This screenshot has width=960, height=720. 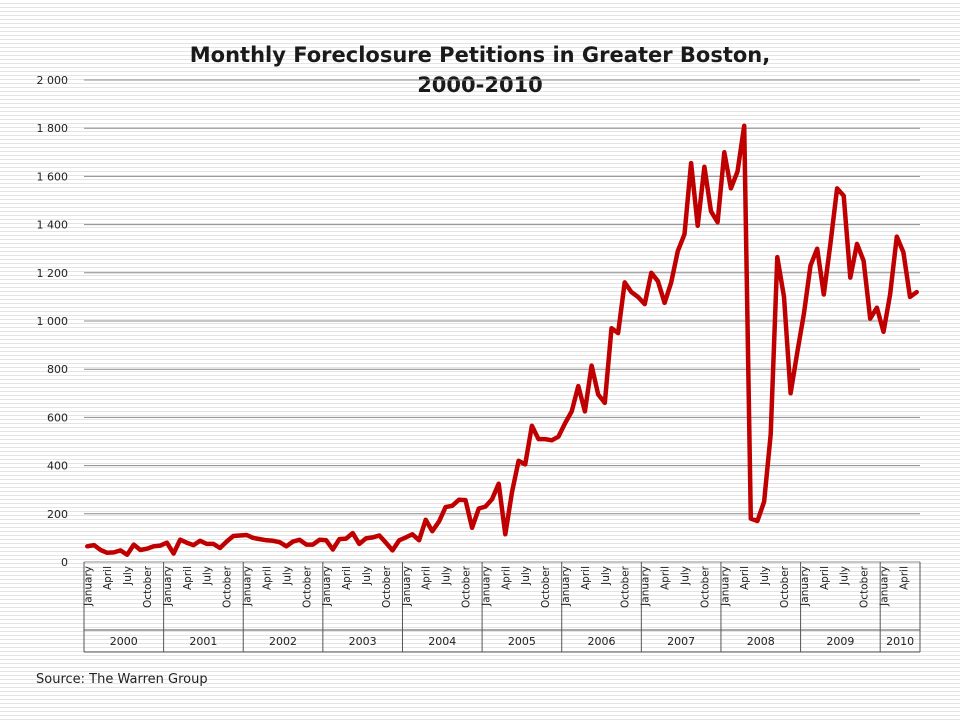 What do you see at coordinates (602, 641) in the screenshot?
I see `year-label: 2006` at bounding box center [602, 641].